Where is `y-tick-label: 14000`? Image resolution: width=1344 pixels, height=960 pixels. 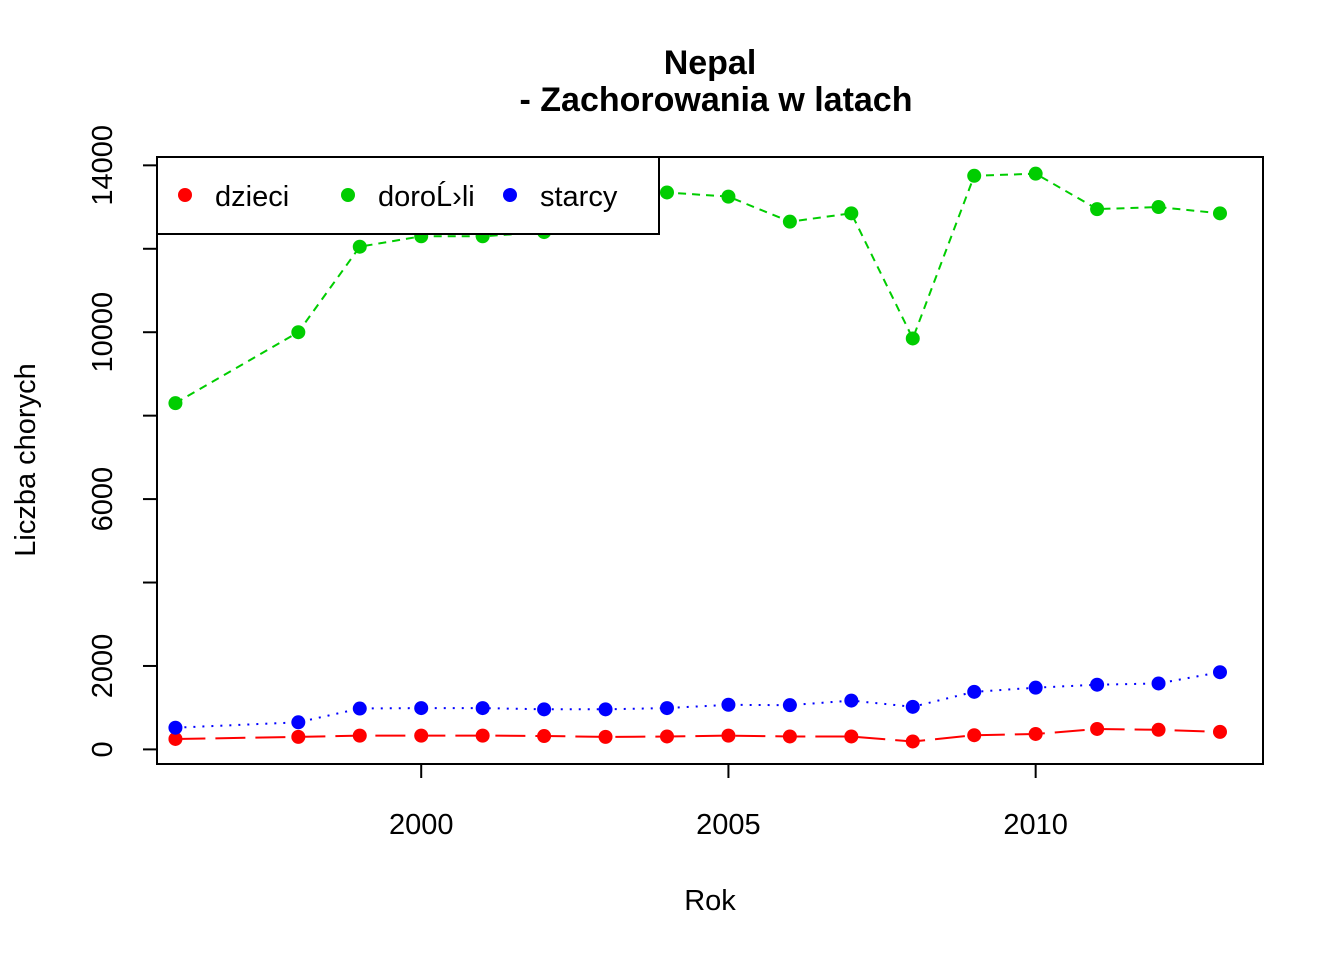 y-tick-label: 14000 is located at coordinates (103, 165).